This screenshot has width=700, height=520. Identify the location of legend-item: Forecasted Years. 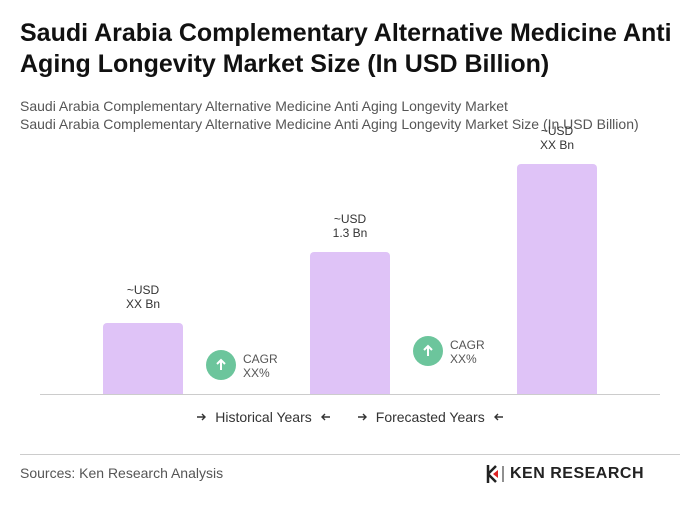
(430, 417).